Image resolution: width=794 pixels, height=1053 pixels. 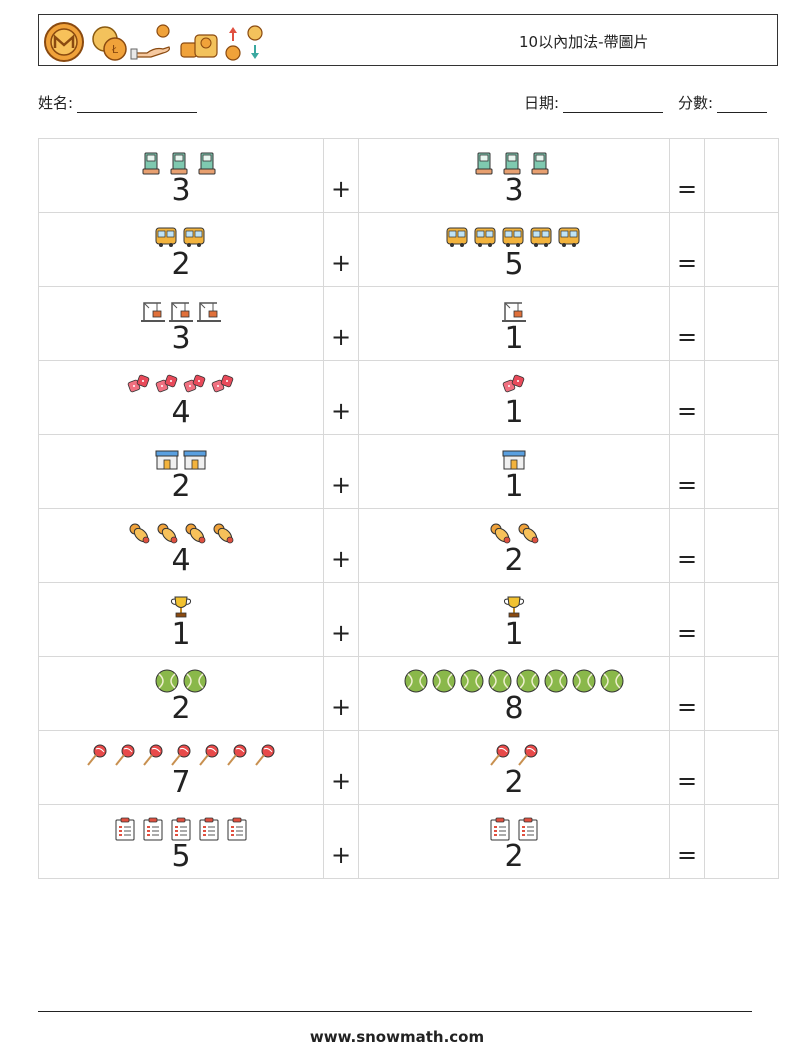 I want to click on operand-b-cell: 1, so click(x=514, y=471).